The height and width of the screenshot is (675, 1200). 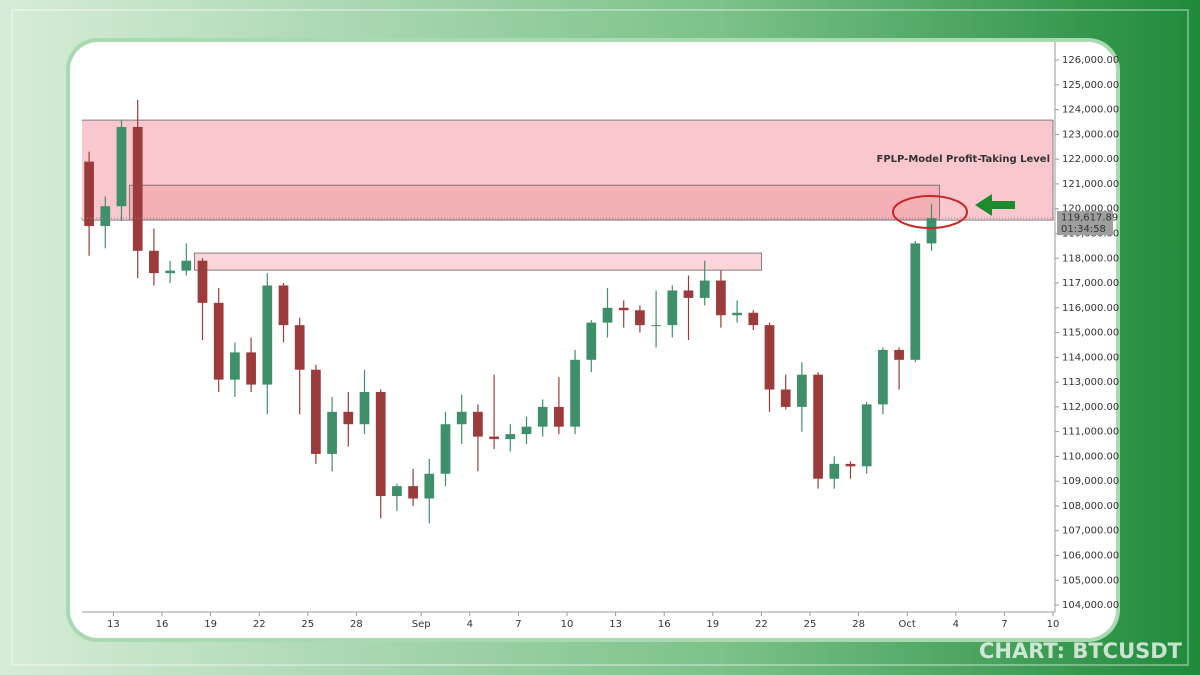 I want to click on caption: CHART: BTCUSDT, so click(x=1081, y=651).